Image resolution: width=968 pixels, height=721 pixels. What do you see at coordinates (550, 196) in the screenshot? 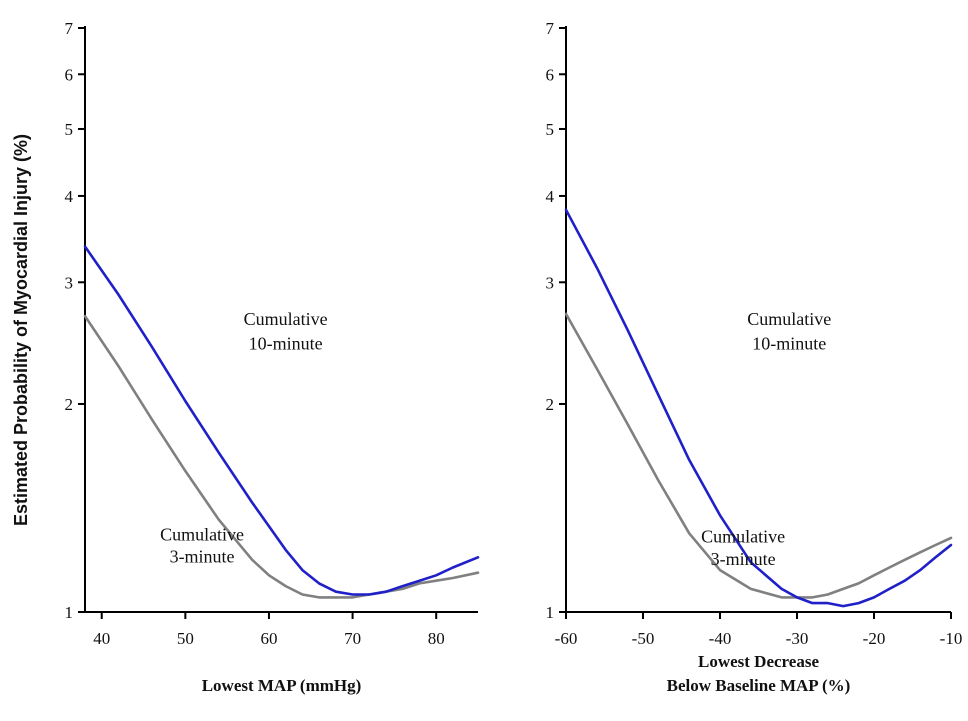
I see `y-tick-label-2-4: 4` at bounding box center [550, 196].